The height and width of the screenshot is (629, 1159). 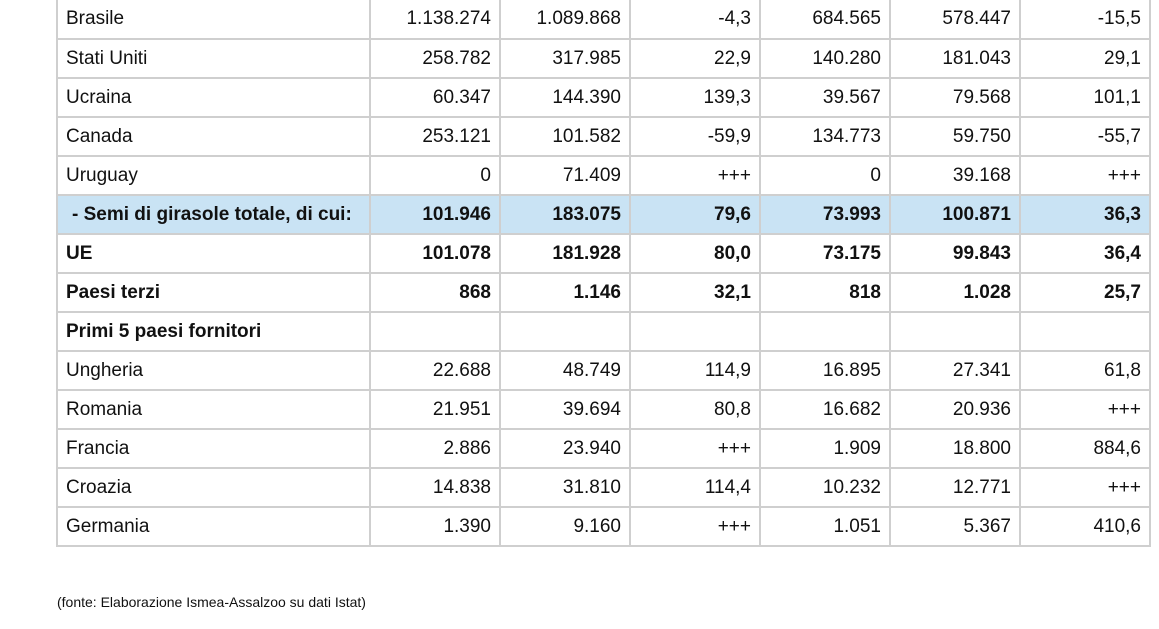 I want to click on table-cell: 48.749, so click(x=565, y=371).